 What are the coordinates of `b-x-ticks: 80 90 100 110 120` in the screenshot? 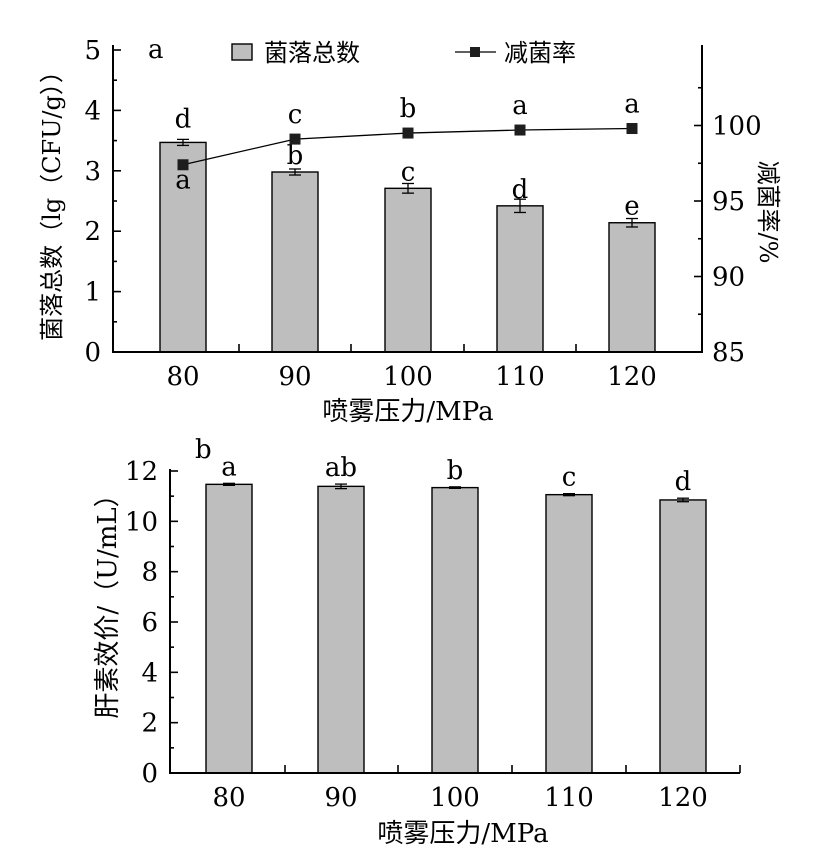 It's located at (476, 789).